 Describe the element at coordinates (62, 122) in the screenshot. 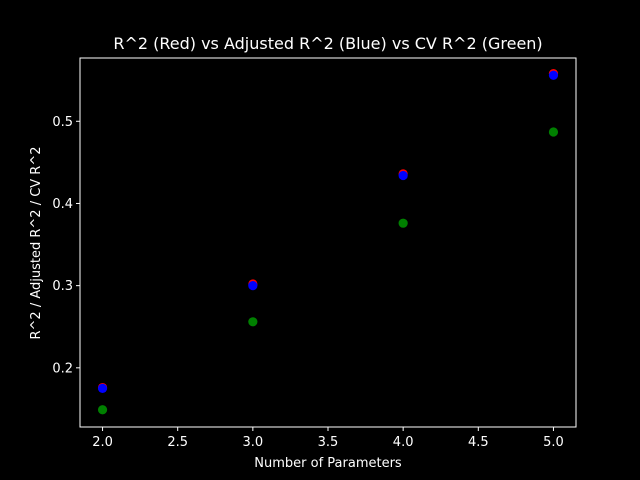

I see `y-tick-label: 0.5` at that location.